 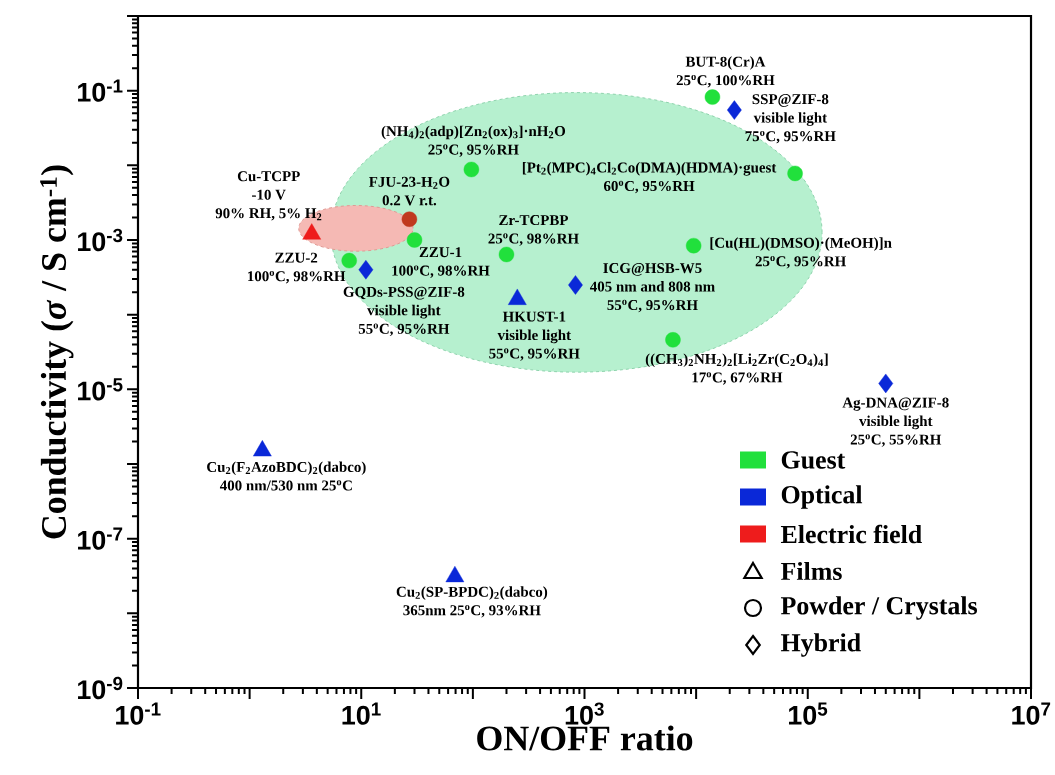 I want to click on annotation: Films, so click(x=811, y=571).